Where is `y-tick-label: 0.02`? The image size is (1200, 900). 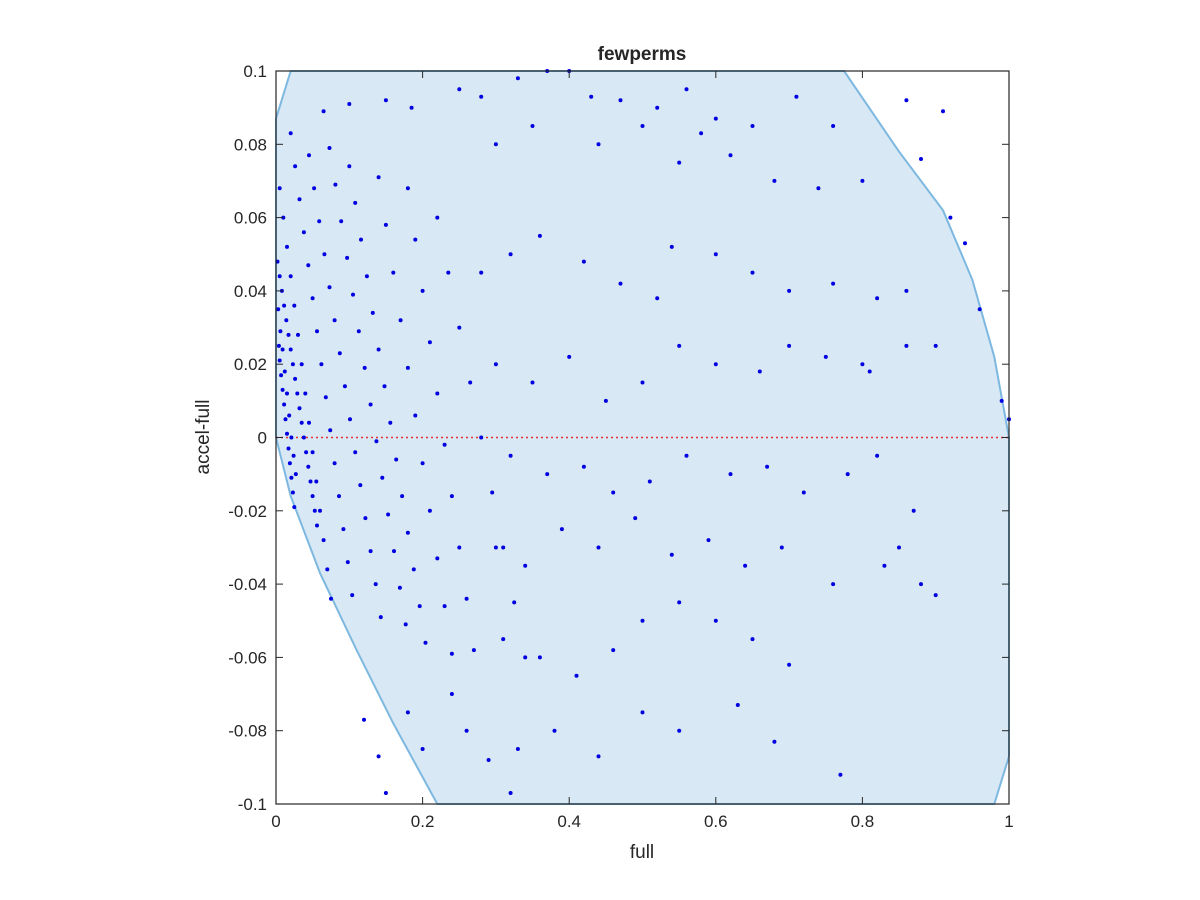
y-tick-label: 0.02 is located at coordinates (250, 364).